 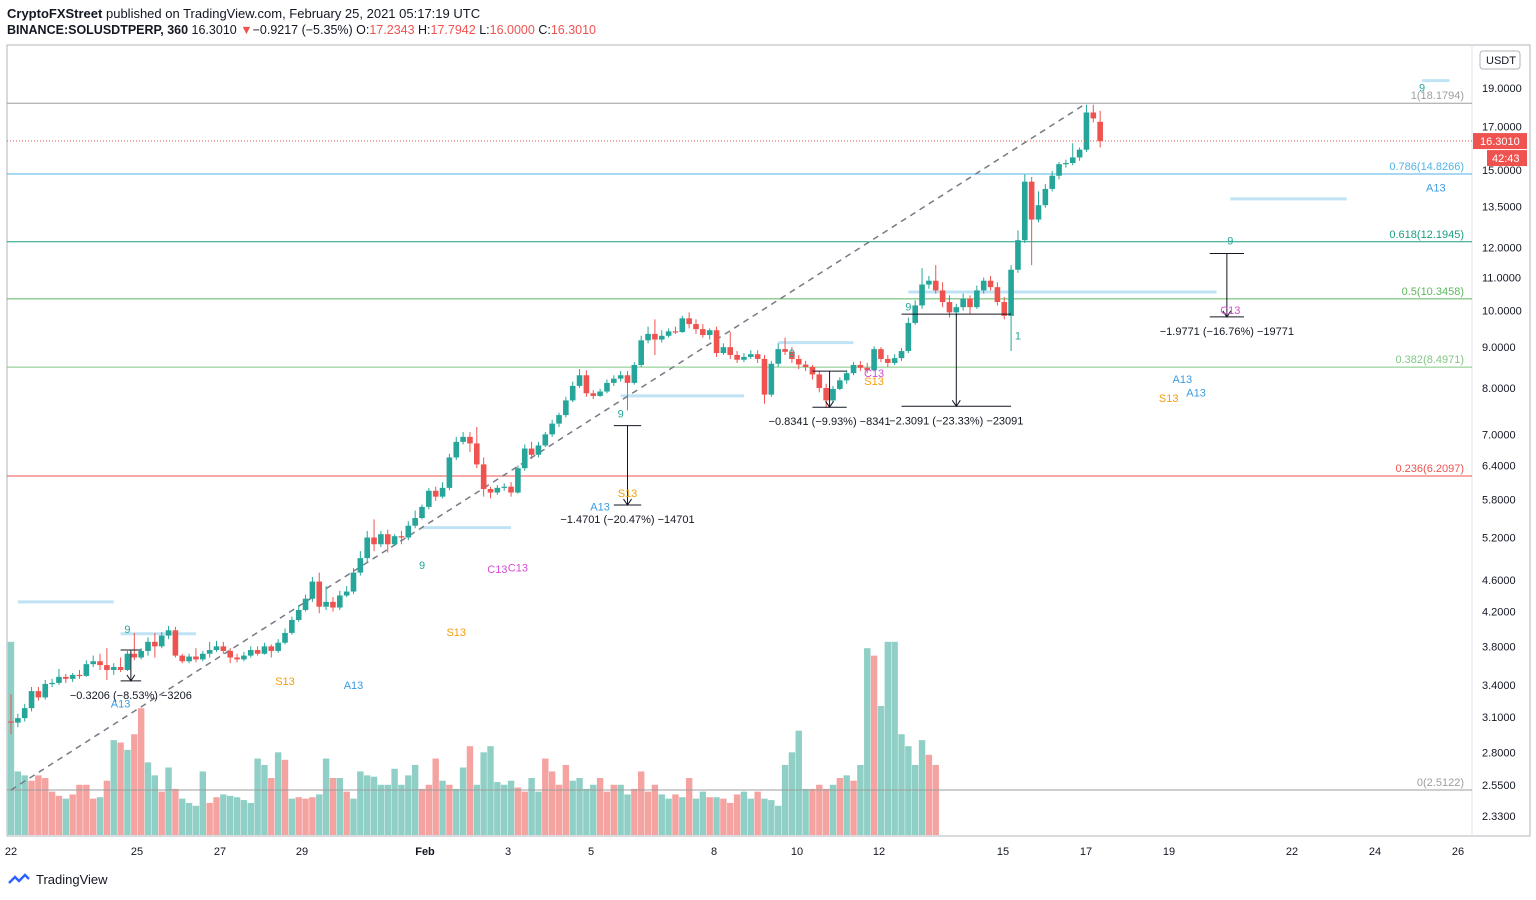 I want to click on fib-level-label: 1(18.1794), so click(x=1437, y=96).